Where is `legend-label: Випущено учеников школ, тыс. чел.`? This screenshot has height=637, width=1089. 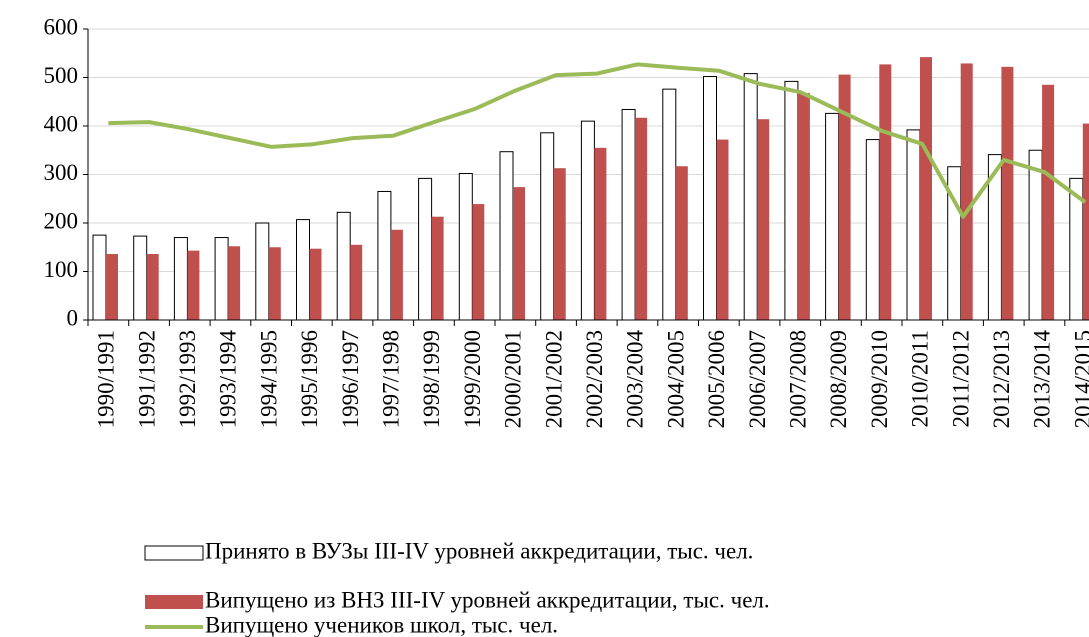
legend-label: Випущено учеников школ, тыс. чел. is located at coordinates (381, 624).